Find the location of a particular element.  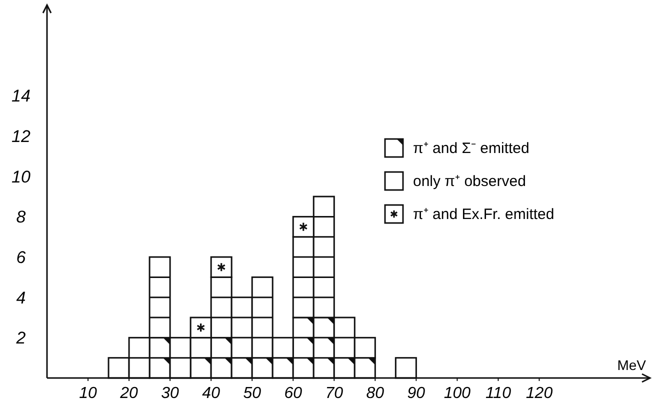

legend-label: only π⁺ observed is located at coordinates (469, 181).